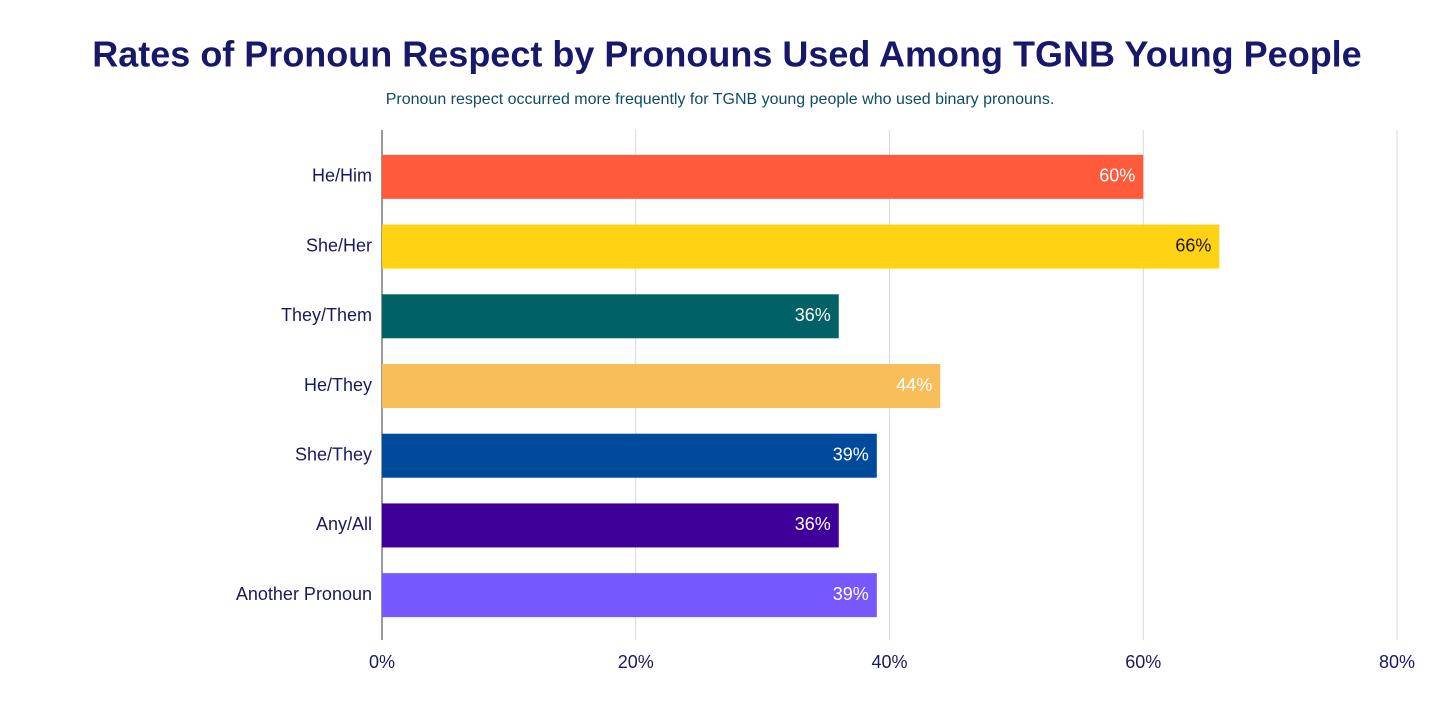  I want to click on value-label: 60%, so click(1117, 176).